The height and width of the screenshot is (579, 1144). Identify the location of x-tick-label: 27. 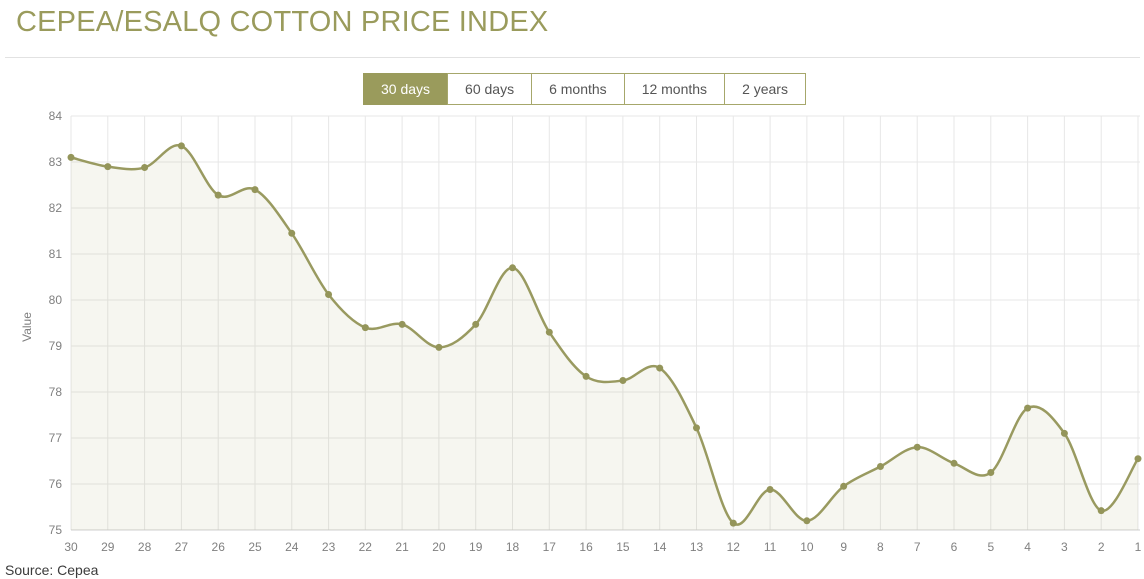
(182, 547).